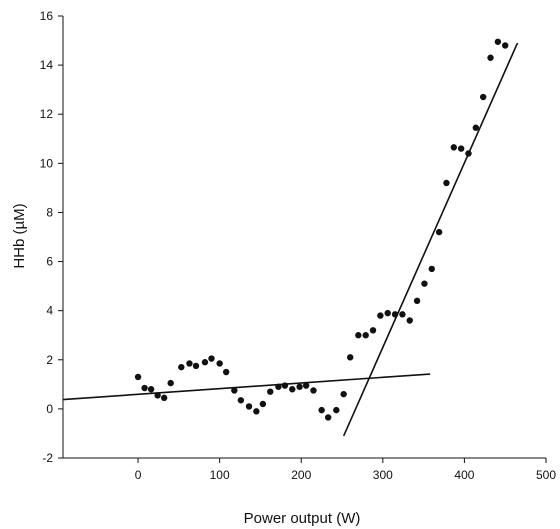  Describe the element at coordinates (49, 311) in the screenshot. I see `y-tick-label: 4` at that location.